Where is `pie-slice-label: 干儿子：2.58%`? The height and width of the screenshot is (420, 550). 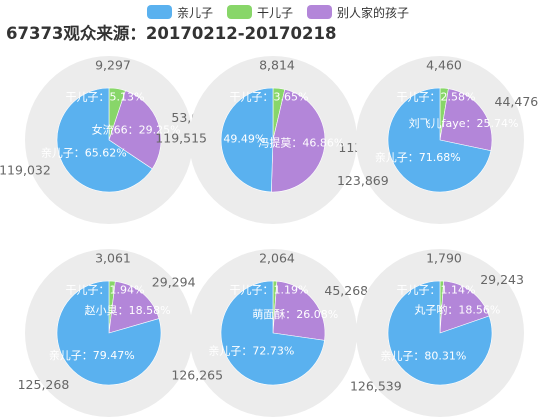
pie-slice-label: 干儿子：2.58% is located at coordinates (436, 96).